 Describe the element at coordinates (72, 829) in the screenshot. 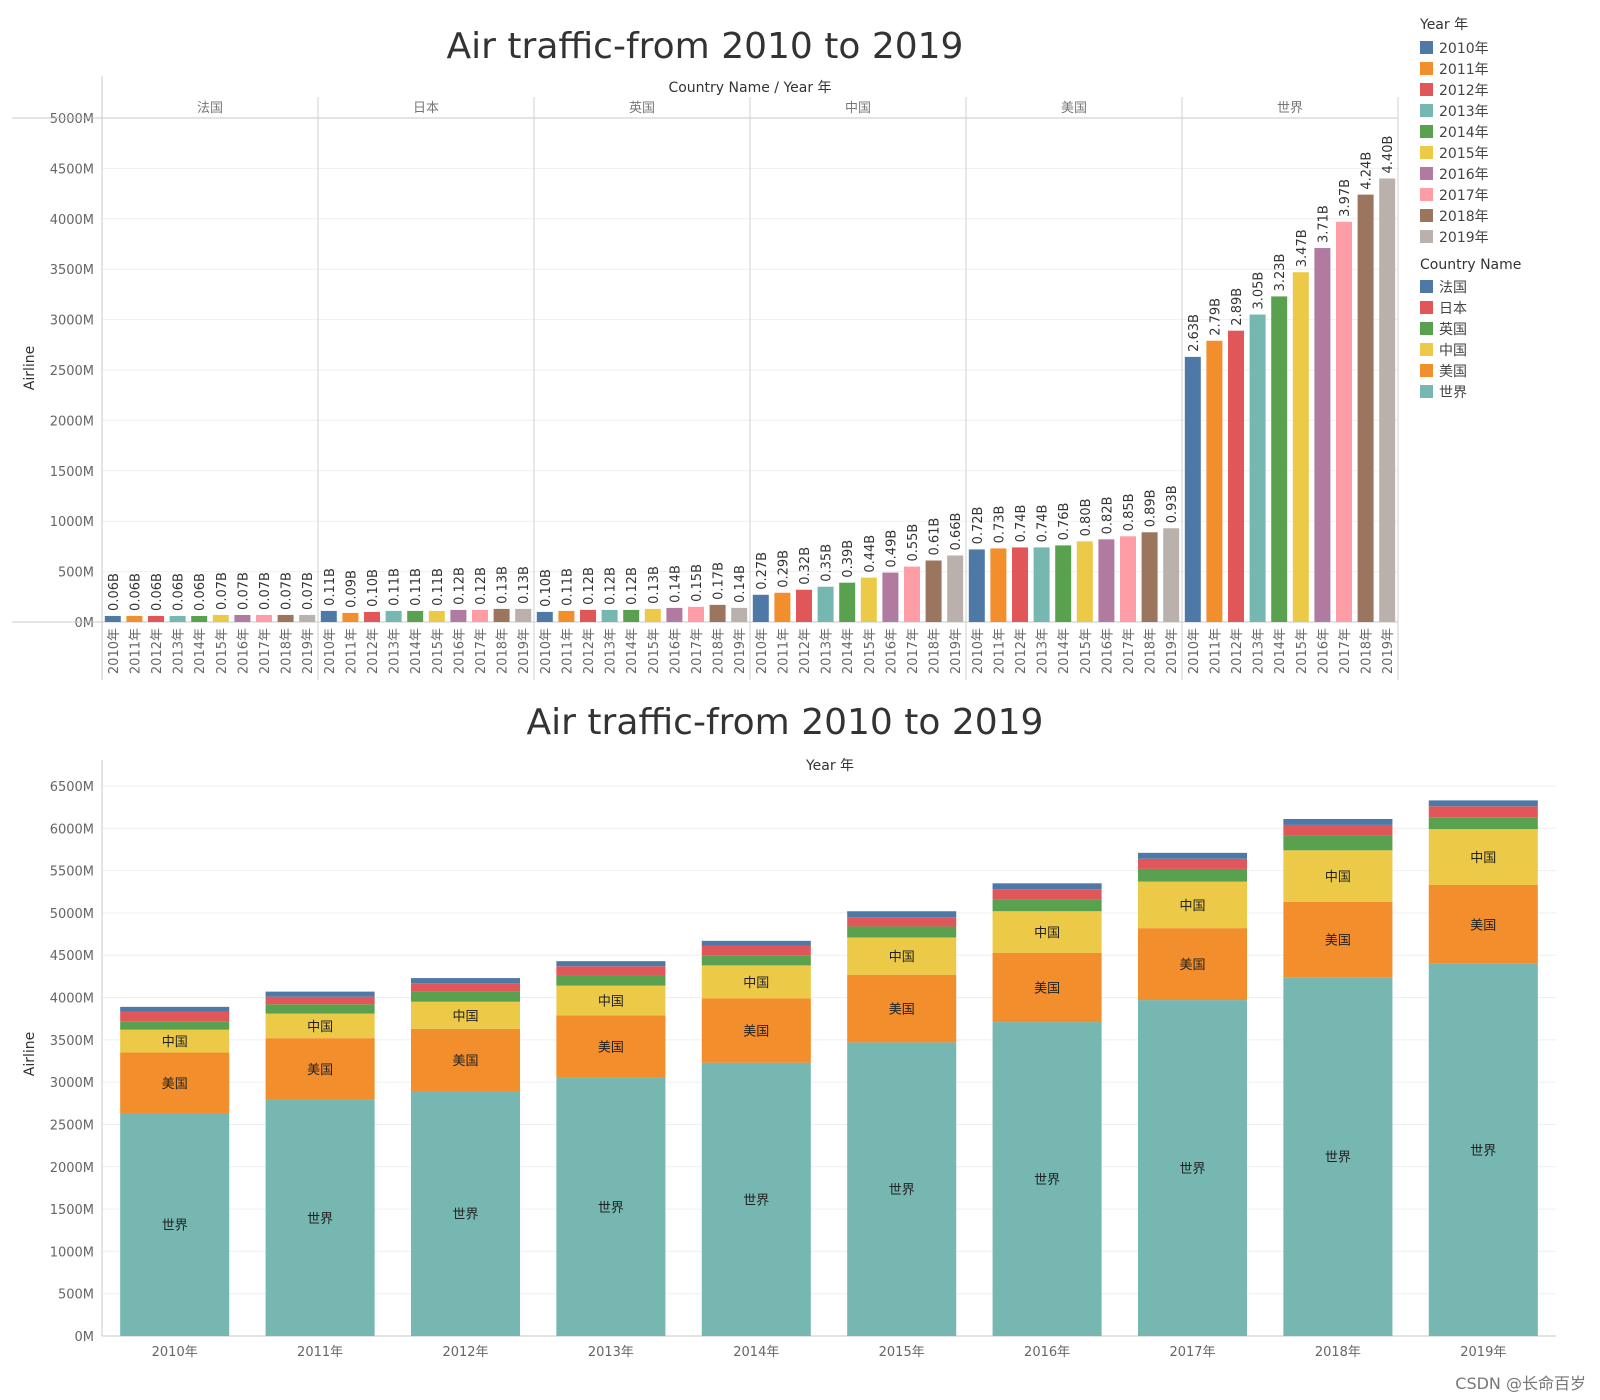

I see `chart2-y-tick: 6000M` at that location.